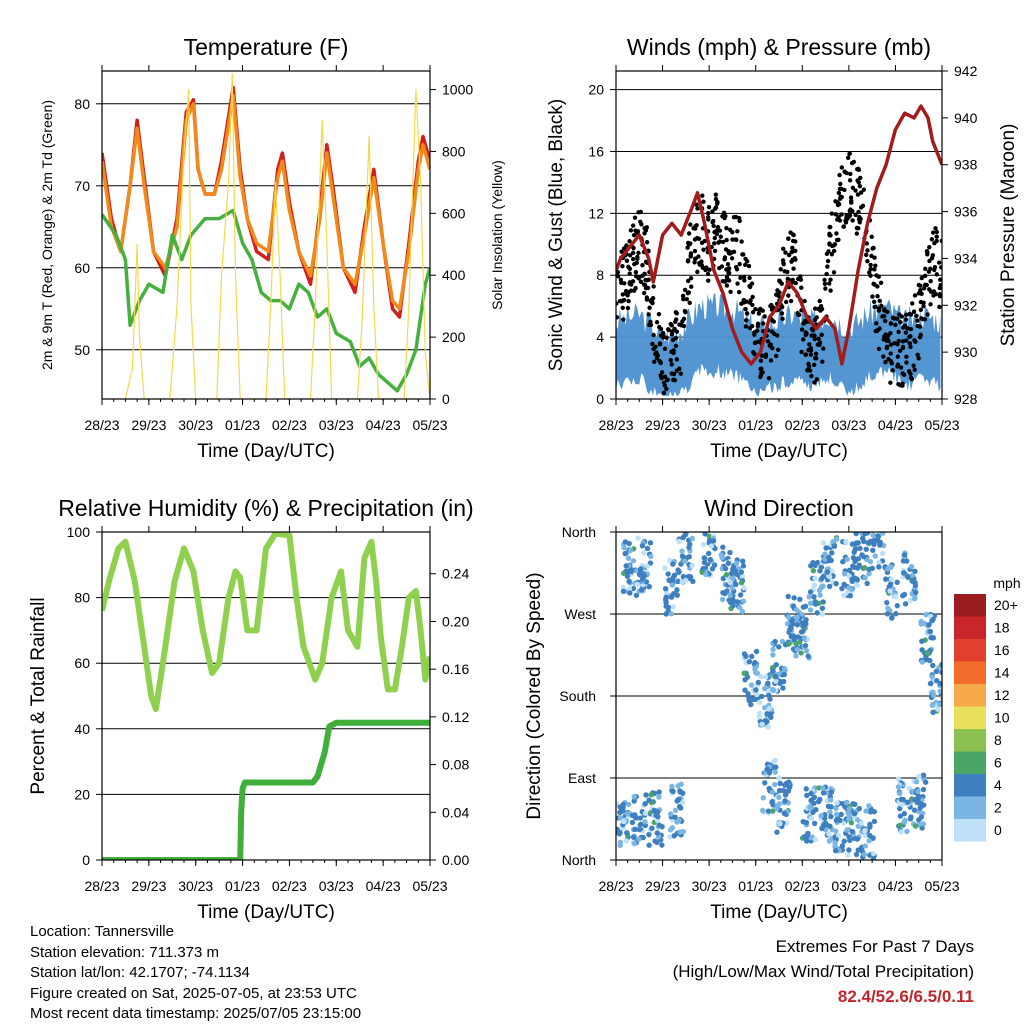  What do you see at coordinates (966, 118) in the screenshot?
I see `y2-tick-label: 940` at bounding box center [966, 118].